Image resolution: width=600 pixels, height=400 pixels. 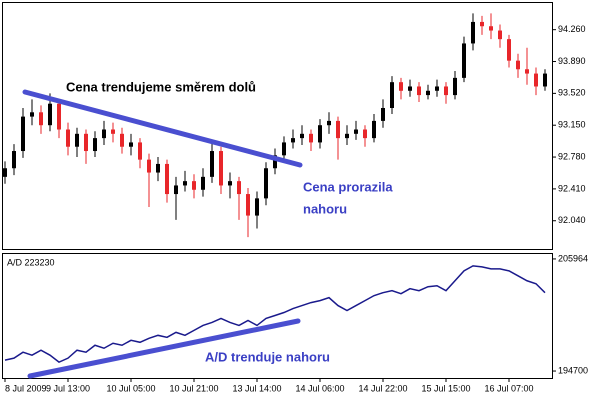 What do you see at coordinates (572, 188) in the screenshot?
I see `y-tick-label: 92.410` at bounding box center [572, 188].